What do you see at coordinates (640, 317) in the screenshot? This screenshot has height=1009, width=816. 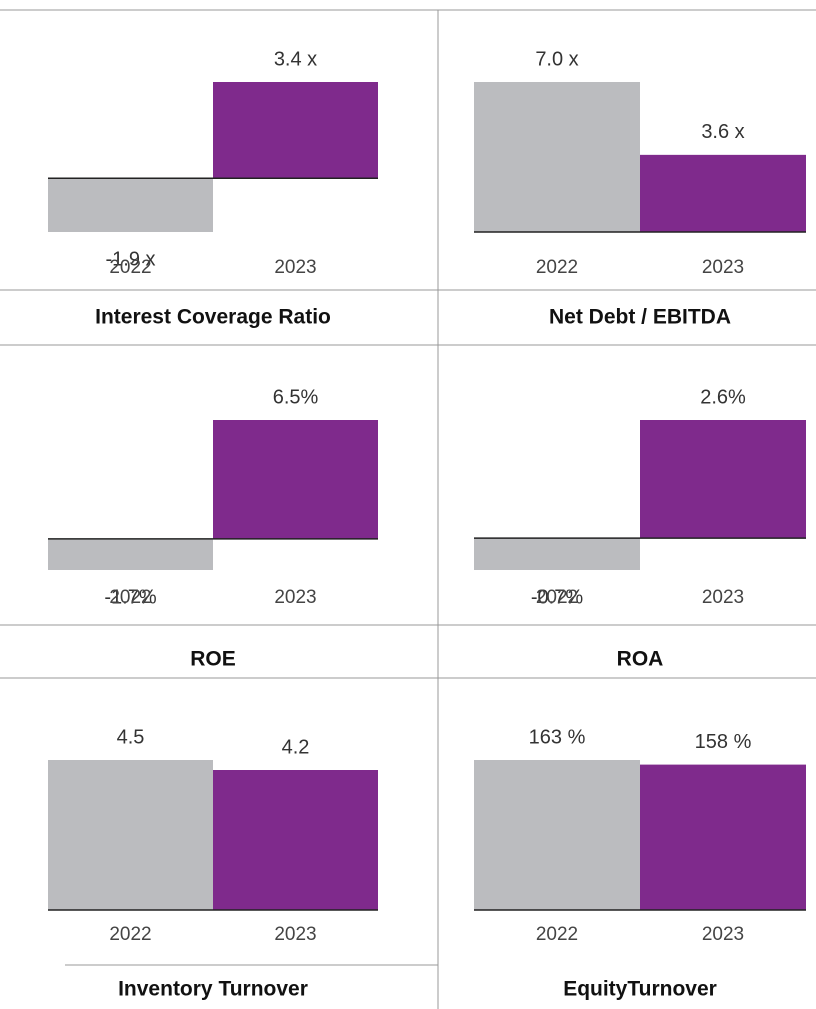 I see `chart-title: Net Debt / EBITDA` at bounding box center [640, 317].